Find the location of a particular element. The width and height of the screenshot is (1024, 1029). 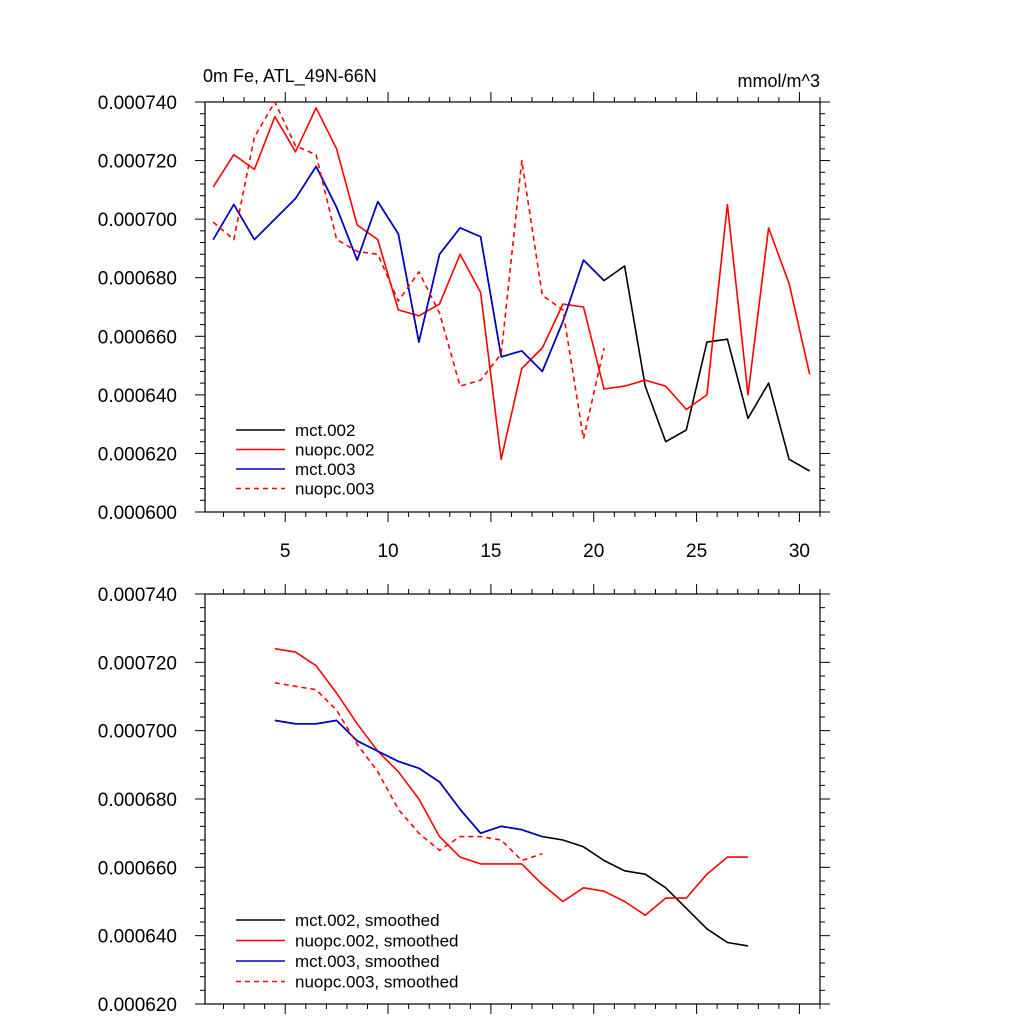

x-tick-label: 20 is located at coordinates (593, 551).